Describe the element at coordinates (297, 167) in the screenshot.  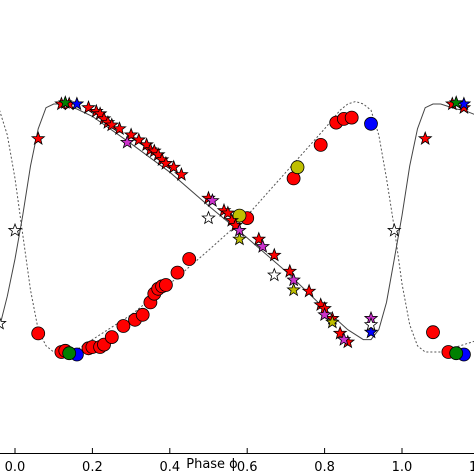
I see `olive-circle-point` at that location.